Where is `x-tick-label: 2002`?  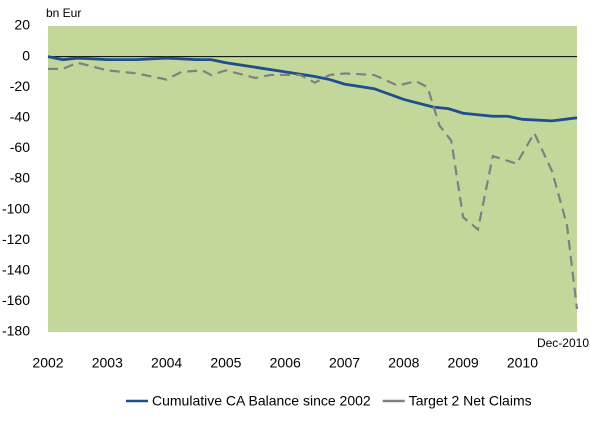
x-tick-label: 2002 is located at coordinates (47, 363).